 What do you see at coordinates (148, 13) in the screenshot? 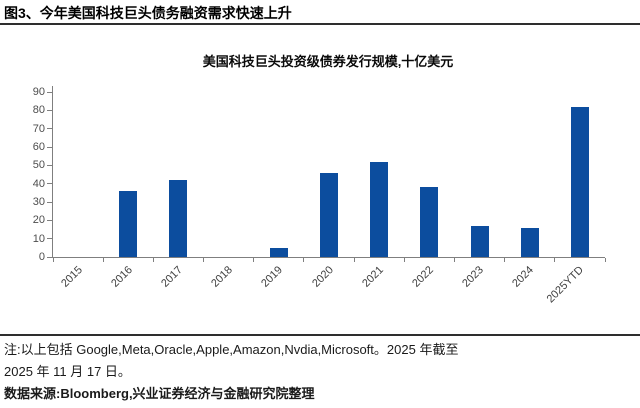
I see `figure-title: 图3、今年美国科技巨头债务融资需求快速上升` at bounding box center [148, 13].